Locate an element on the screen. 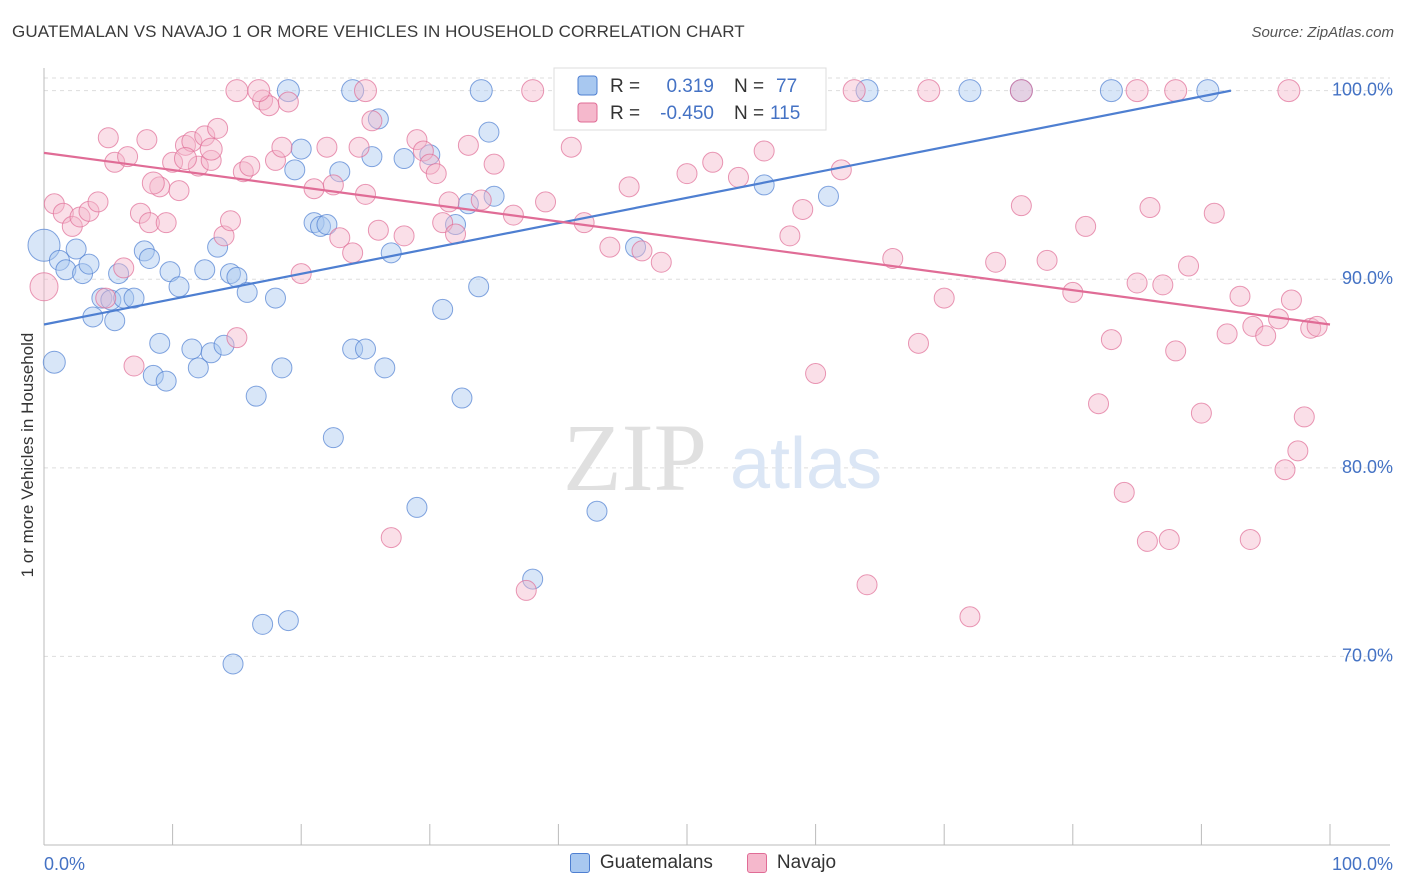  x-tick-label-start: 0.0% is located at coordinates (64, 864).